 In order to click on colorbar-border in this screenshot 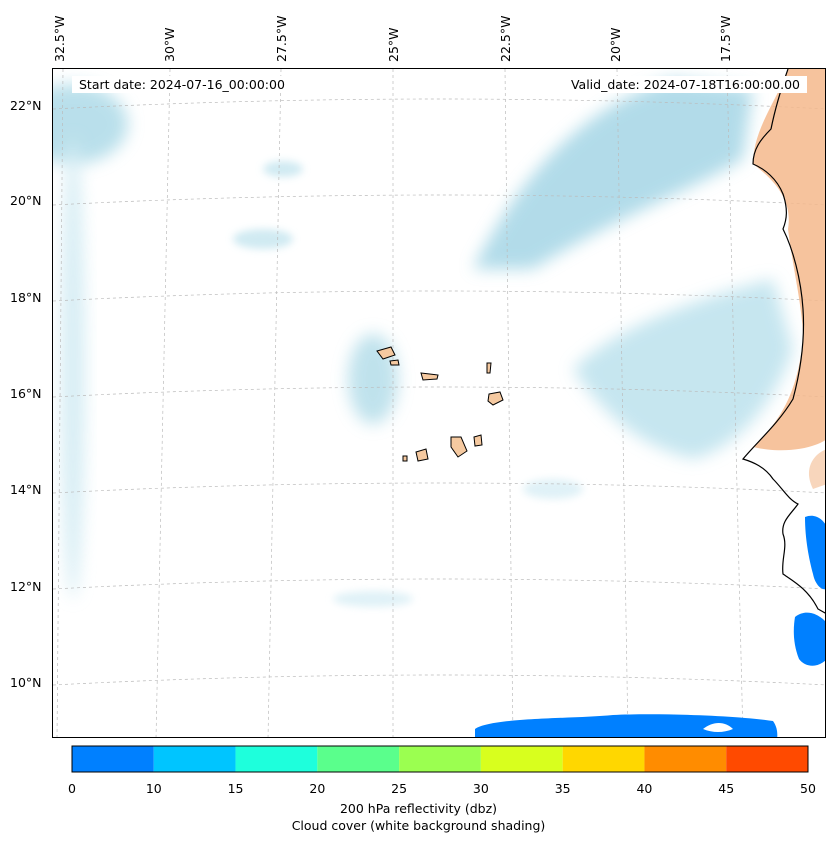, I will do `click(440, 759)`.